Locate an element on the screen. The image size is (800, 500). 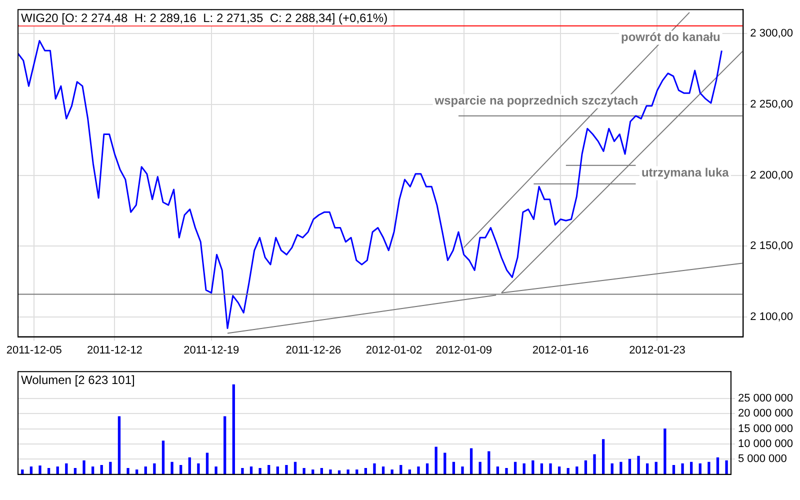
y-tick-label: 2 250,00 is located at coordinates (772, 104).